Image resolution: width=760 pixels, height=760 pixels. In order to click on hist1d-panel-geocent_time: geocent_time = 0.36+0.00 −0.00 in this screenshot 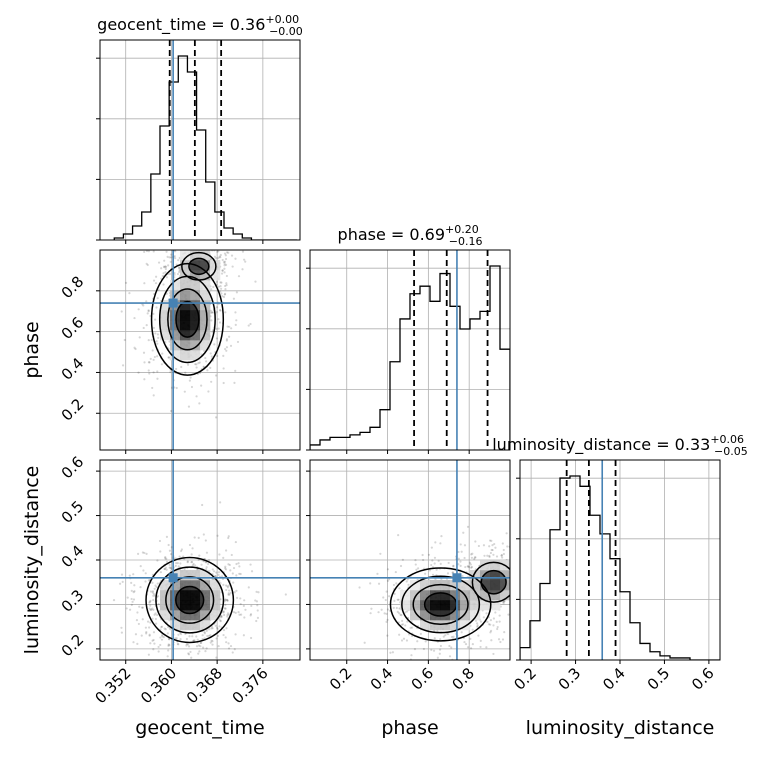, I will do `click(199, 128)`.